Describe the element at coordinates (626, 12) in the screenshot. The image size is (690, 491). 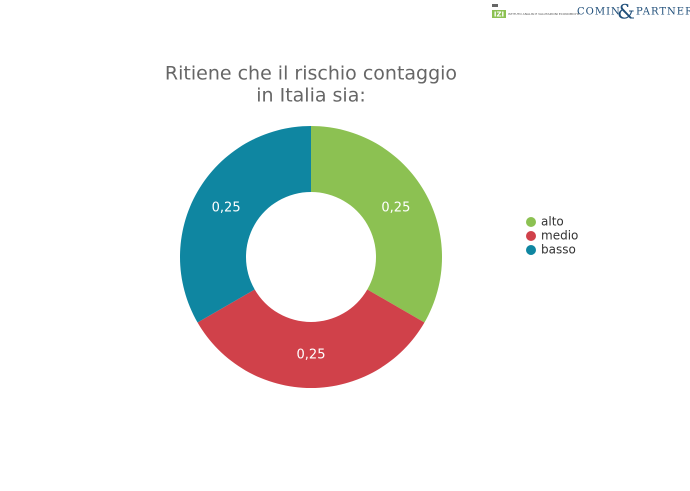
I see `brand-amp: &` at that location.